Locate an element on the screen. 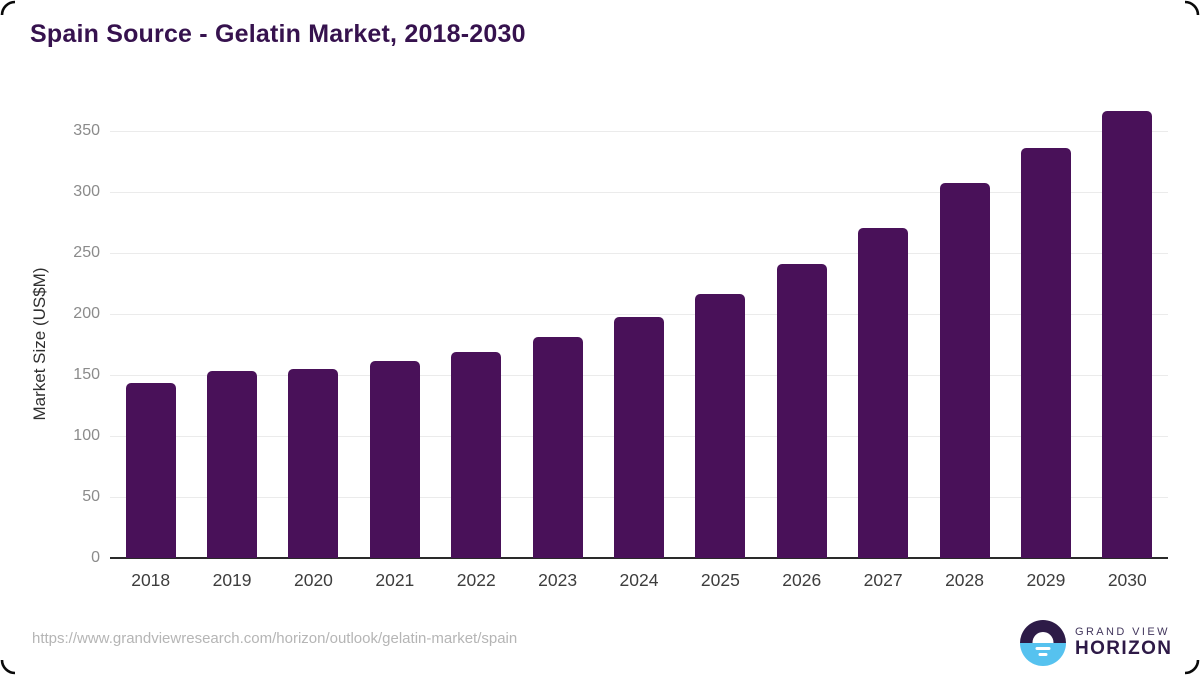 This screenshot has width=1200, height=675. x-tick-label-2024: 2024 is located at coordinates (639, 580).